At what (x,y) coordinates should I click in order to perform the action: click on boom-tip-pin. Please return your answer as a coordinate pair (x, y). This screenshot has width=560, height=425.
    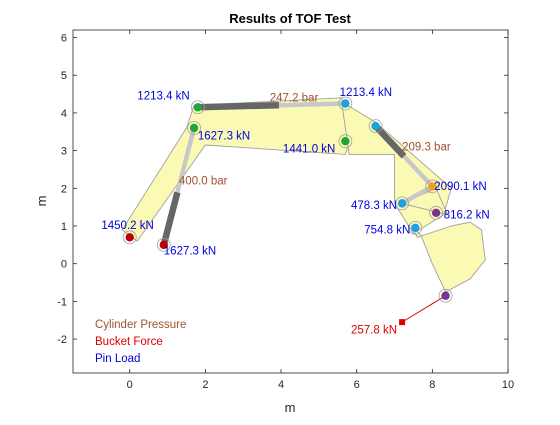
    Looking at the image, I should click on (345, 141).